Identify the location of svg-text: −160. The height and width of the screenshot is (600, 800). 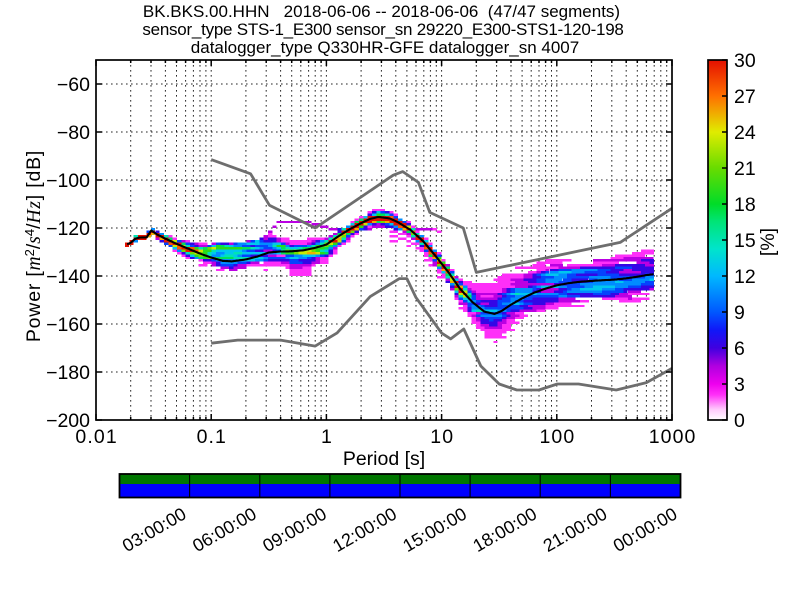
(68, 325).